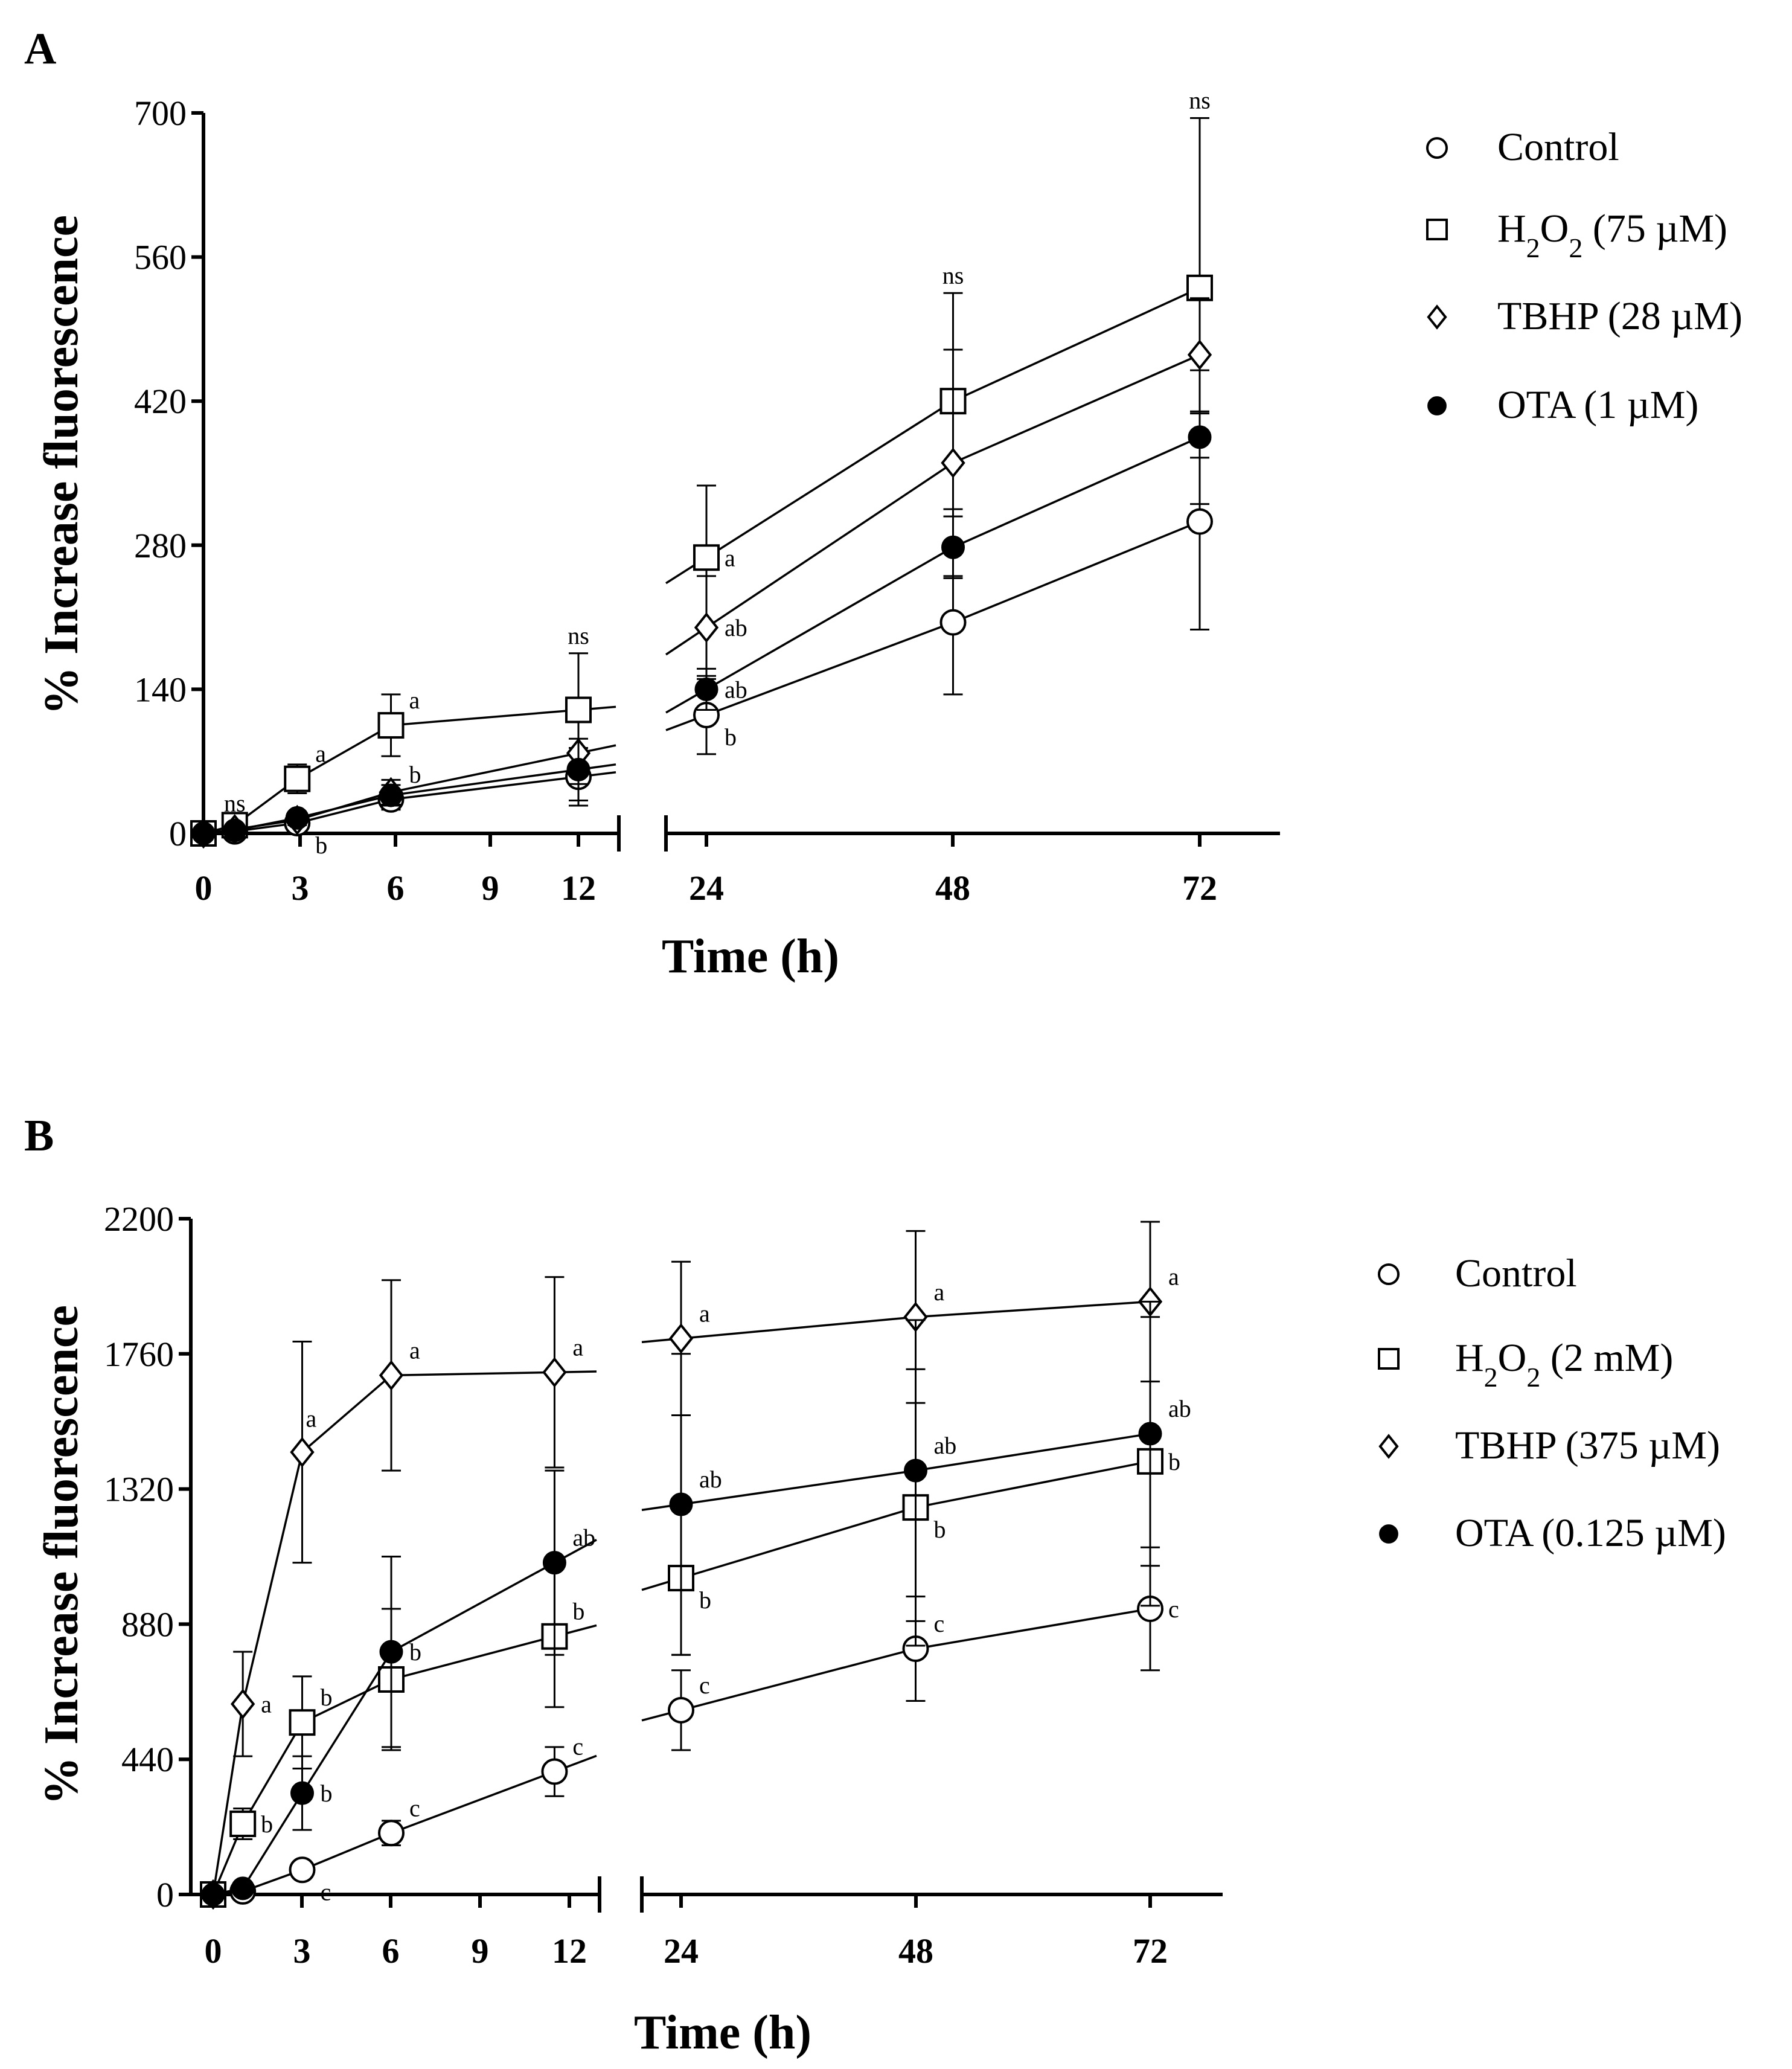 The image size is (1792, 2069). Describe the element at coordinates (1612, 235) in the screenshot. I see `legend-label: H2O2 (75 µM)` at that location.